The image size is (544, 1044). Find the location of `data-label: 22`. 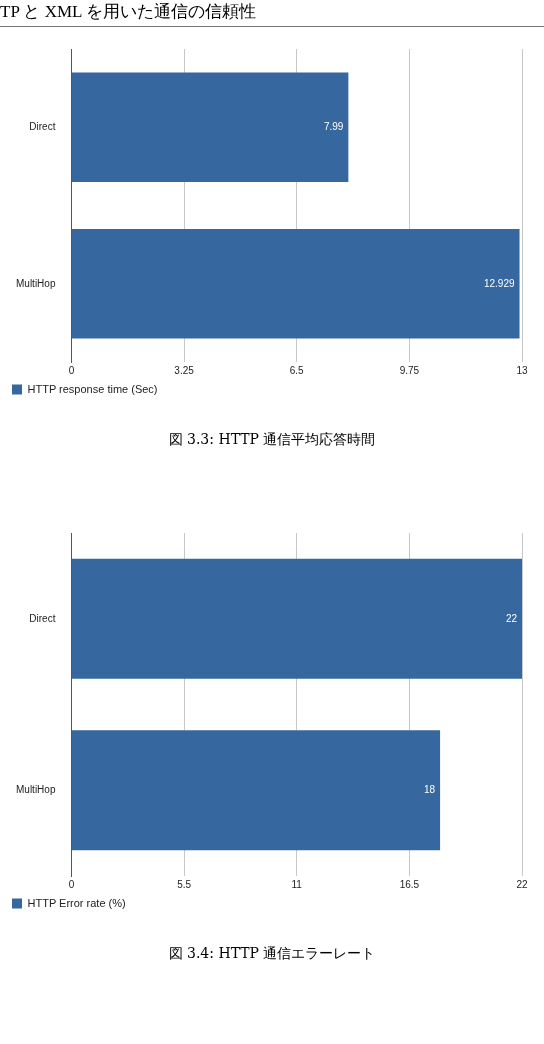

data-label: 22 is located at coordinates (511, 618).